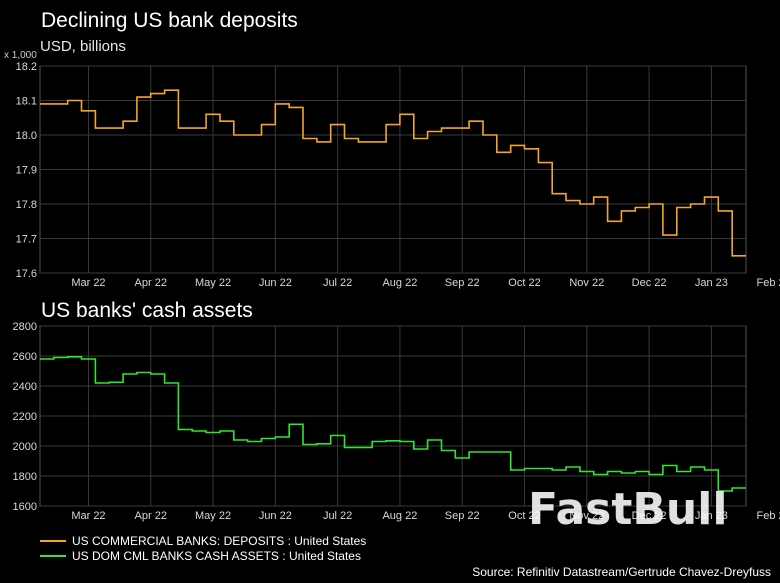 The height and width of the screenshot is (583, 780). What do you see at coordinates (151, 283) in the screenshot?
I see `deposits-x-tick-label: Apr 22` at bounding box center [151, 283].